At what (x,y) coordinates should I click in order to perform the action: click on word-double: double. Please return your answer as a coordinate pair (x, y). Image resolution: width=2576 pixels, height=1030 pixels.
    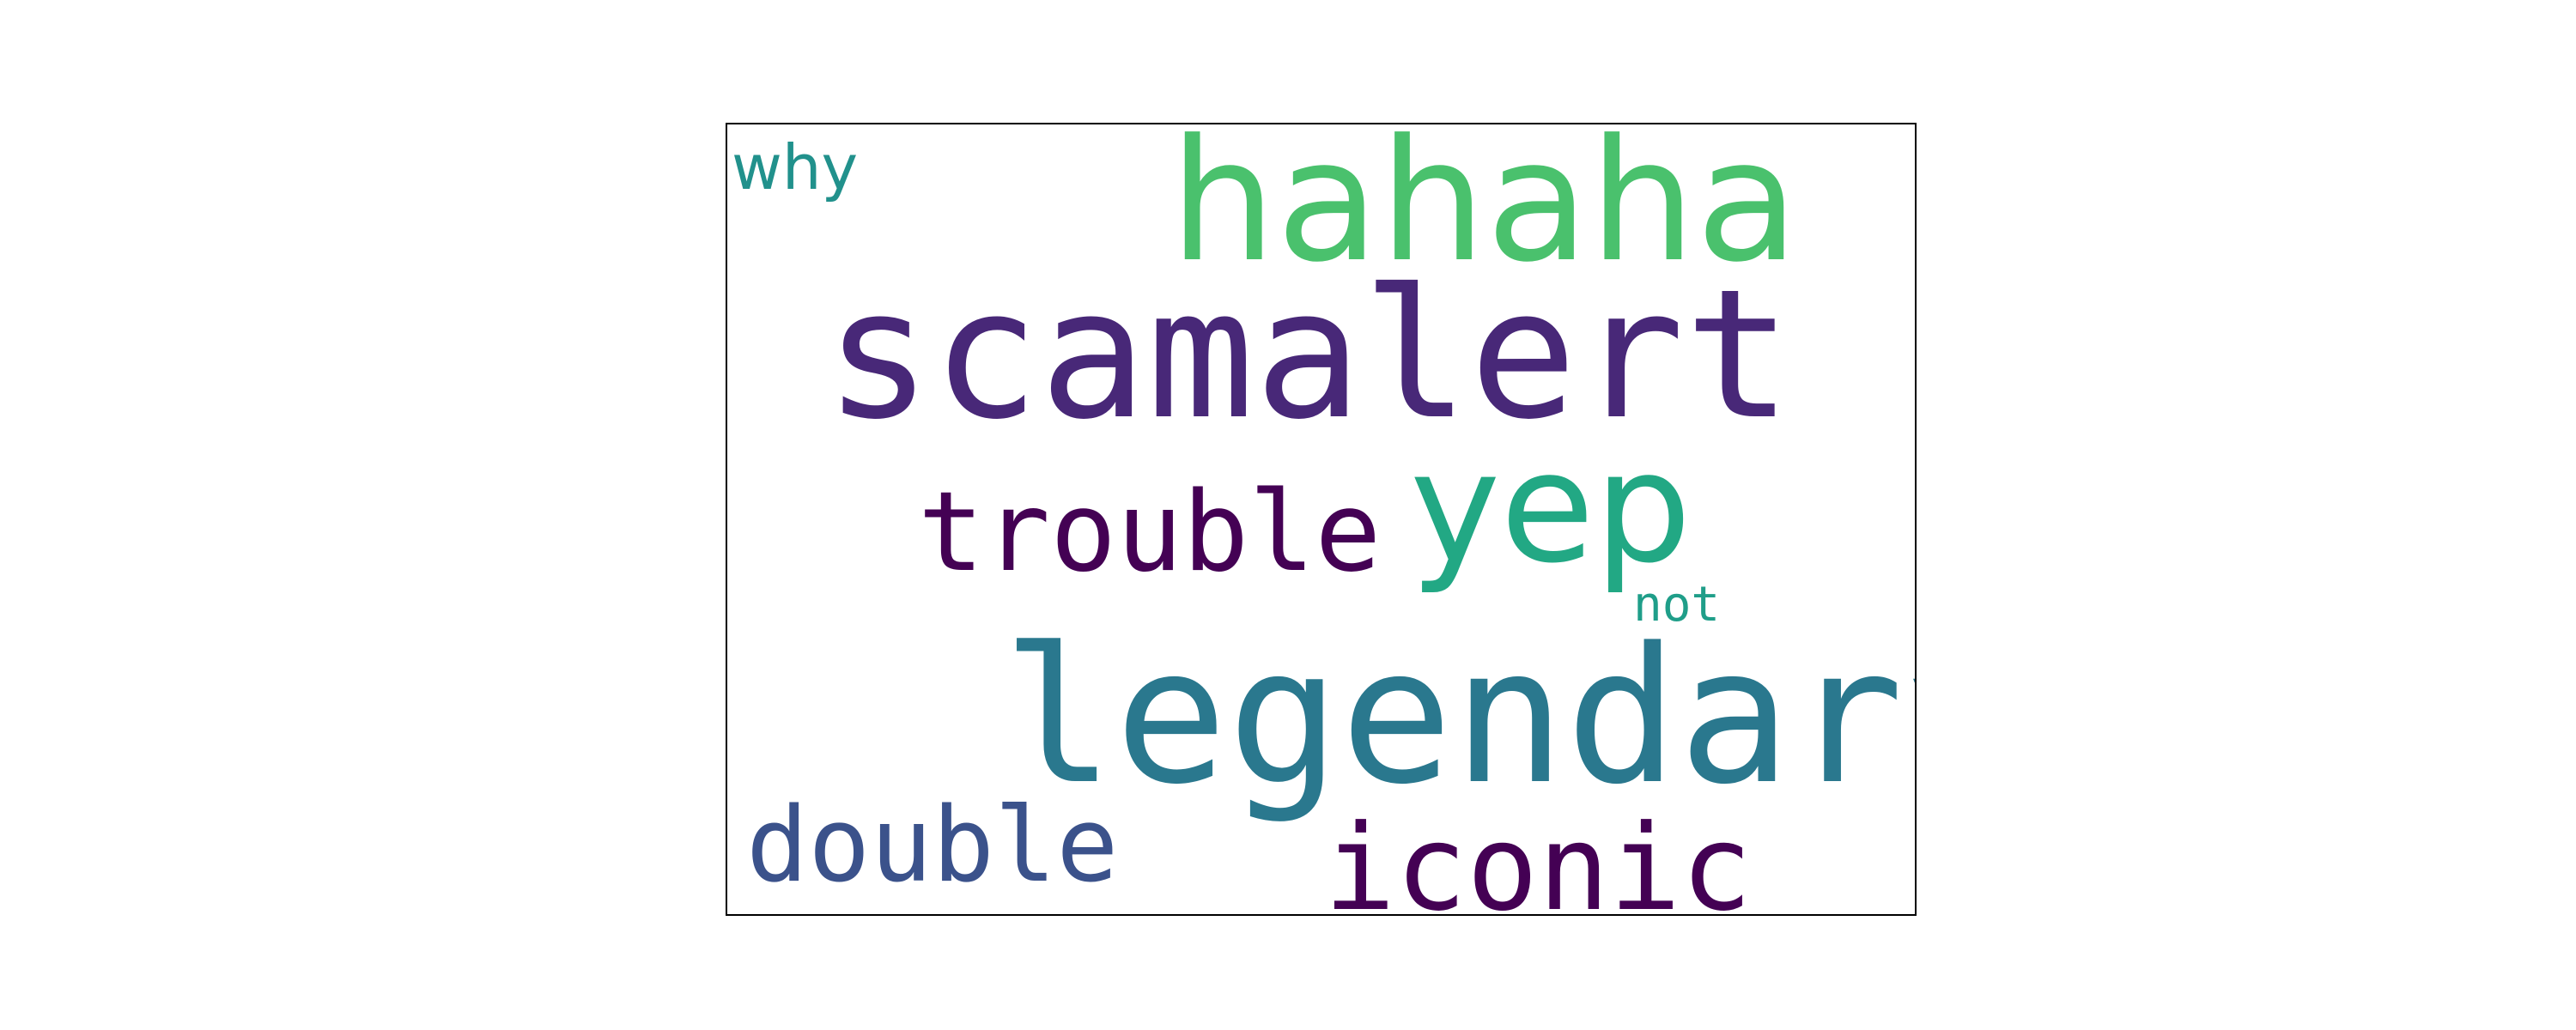
    Looking at the image, I should click on (932, 846).